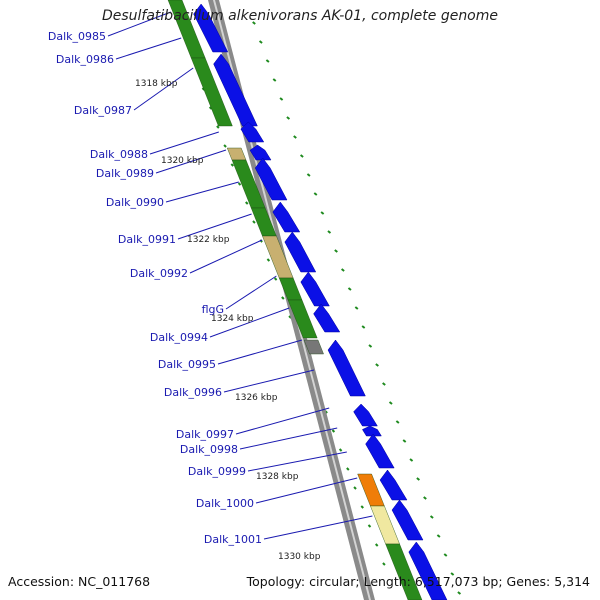 The height and width of the screenshot is (600, 600). Describe the element at coordinates (125, 173) in the screenshot. I see `gene-label-dalk_0989: Dalk_0989` at that location.